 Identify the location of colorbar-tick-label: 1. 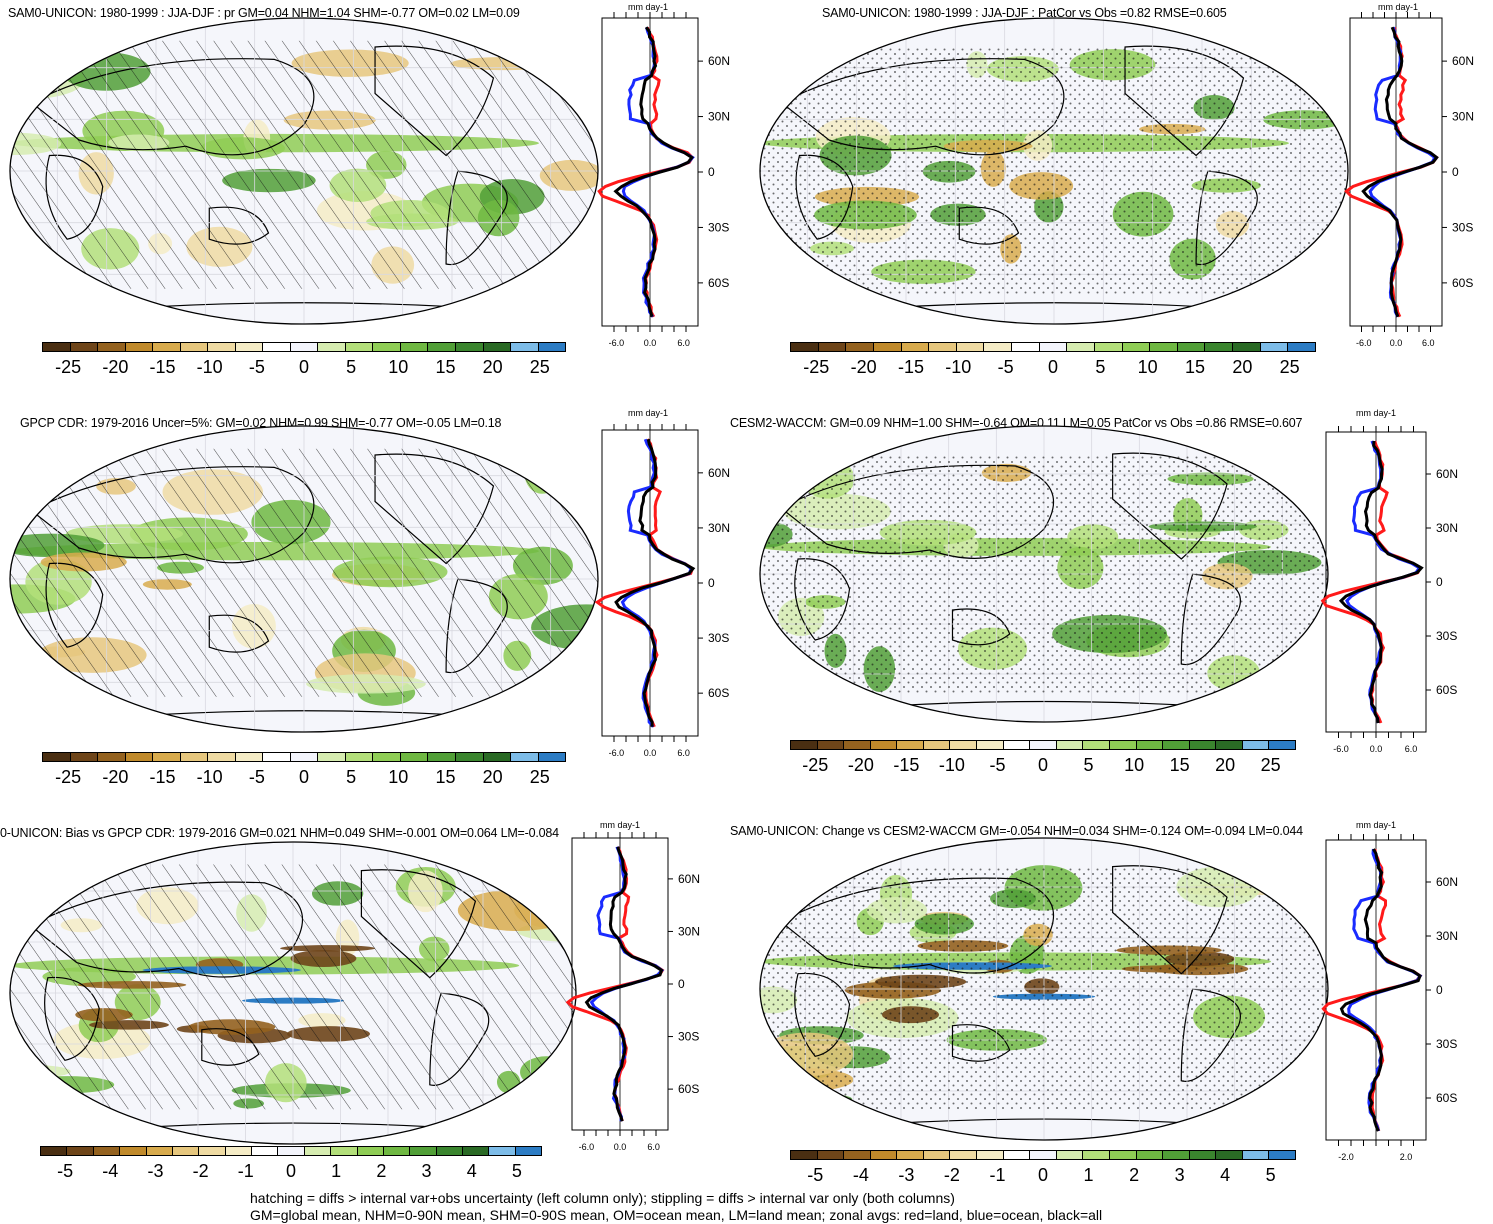
(1088, 1175).